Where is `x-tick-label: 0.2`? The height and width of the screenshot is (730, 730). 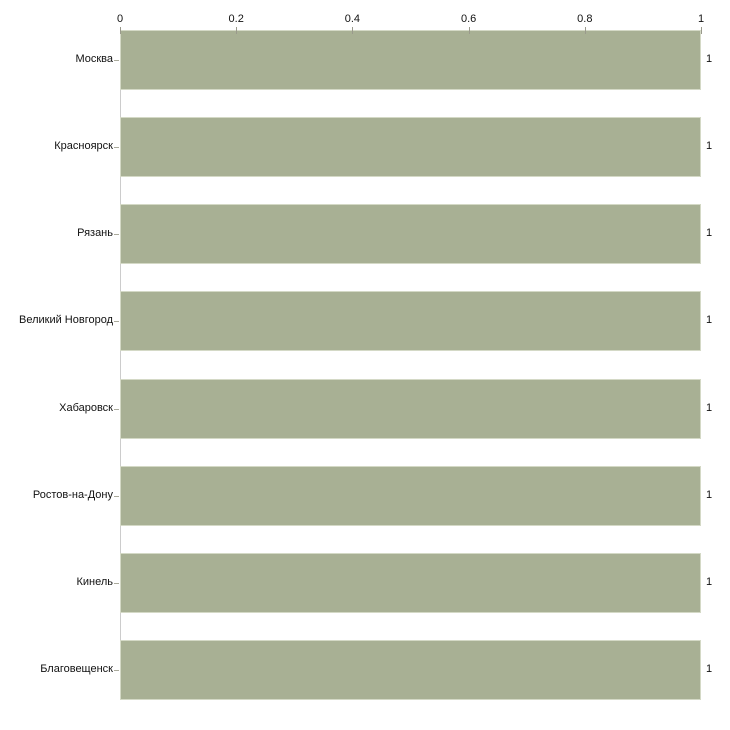 x-tick-label: 0.2 is located at coordinates (236, 19).